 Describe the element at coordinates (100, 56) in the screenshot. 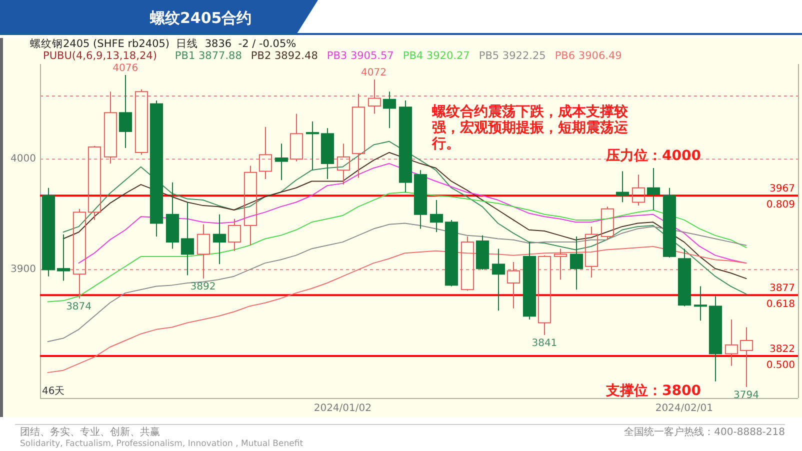

I see `legend-title: PUBU(4,6,9,13,18,24)` at that location.